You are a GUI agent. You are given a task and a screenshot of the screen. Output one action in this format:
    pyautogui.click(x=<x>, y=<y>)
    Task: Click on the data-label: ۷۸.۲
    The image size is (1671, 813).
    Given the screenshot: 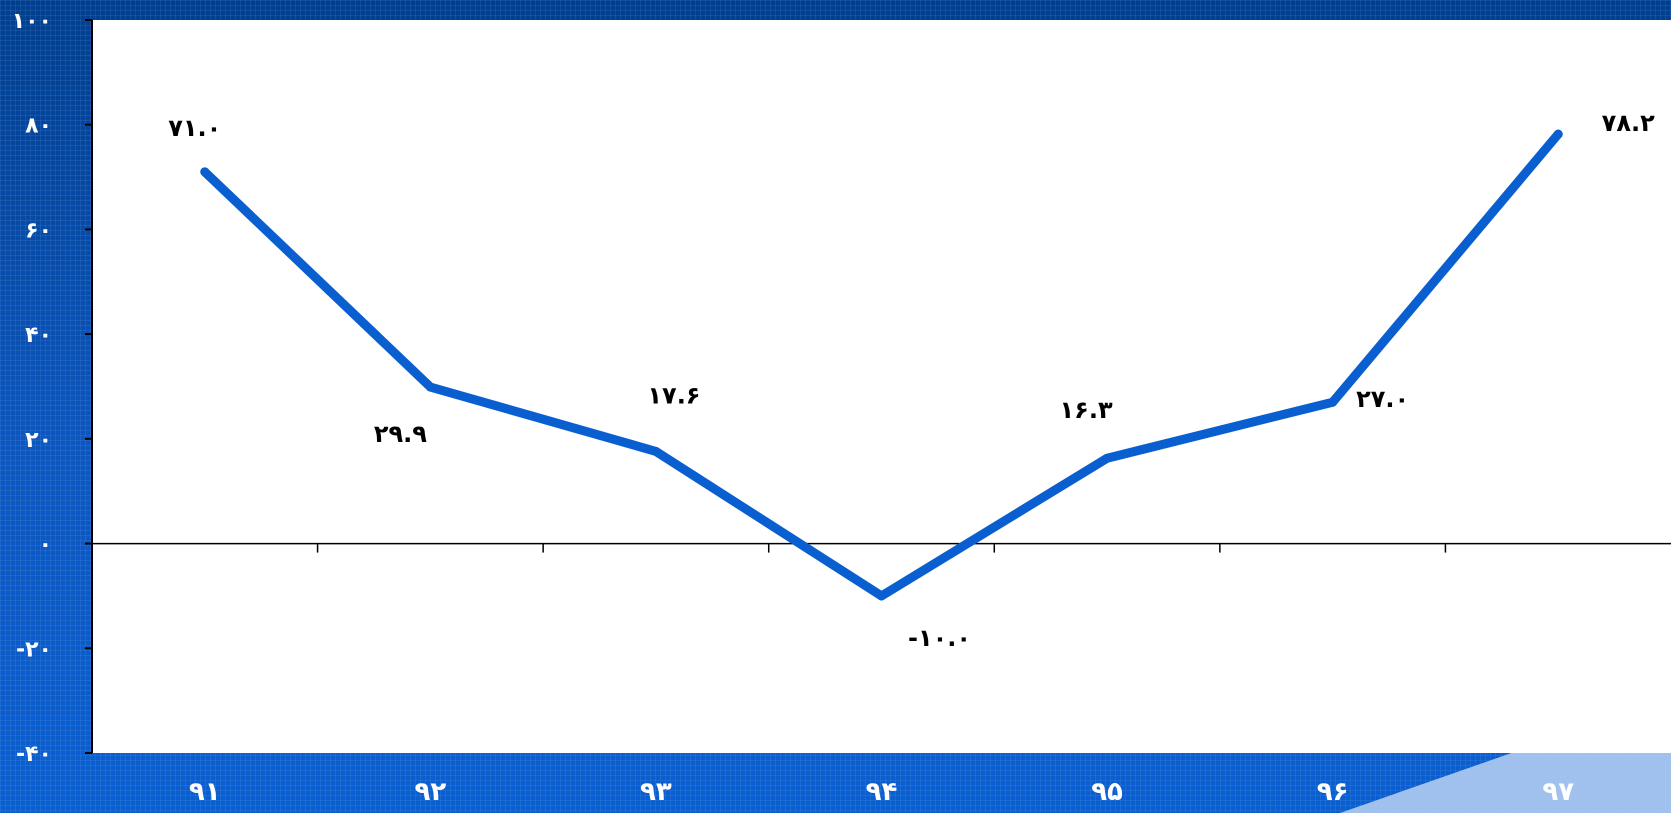 What is the action you would take?
    pyautogui.click(x=1628, y=123)
    